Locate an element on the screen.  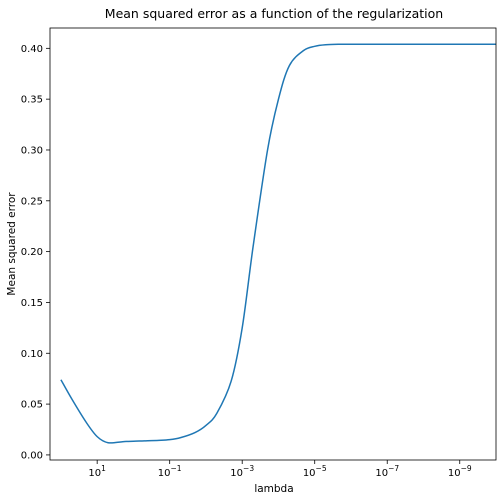
y-tick-label: 0.35 is located at coordinates (32, 100).